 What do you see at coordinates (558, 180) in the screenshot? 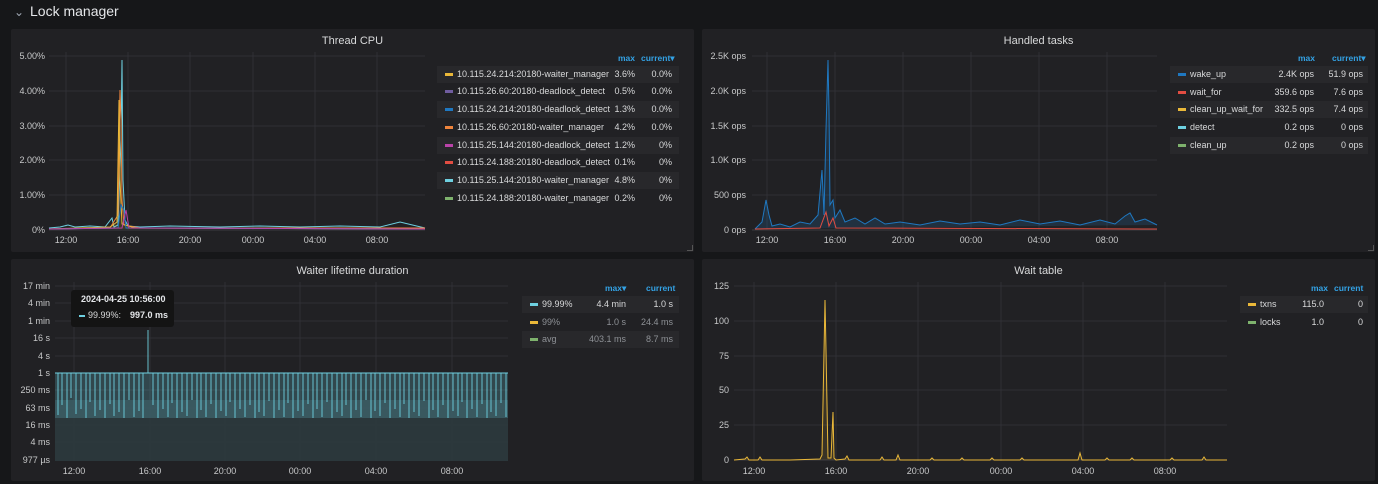
I see `legend-item: 10.115.25.144:20180-waiter_manager 4.8% 0%` at bounding box center [558, 180].